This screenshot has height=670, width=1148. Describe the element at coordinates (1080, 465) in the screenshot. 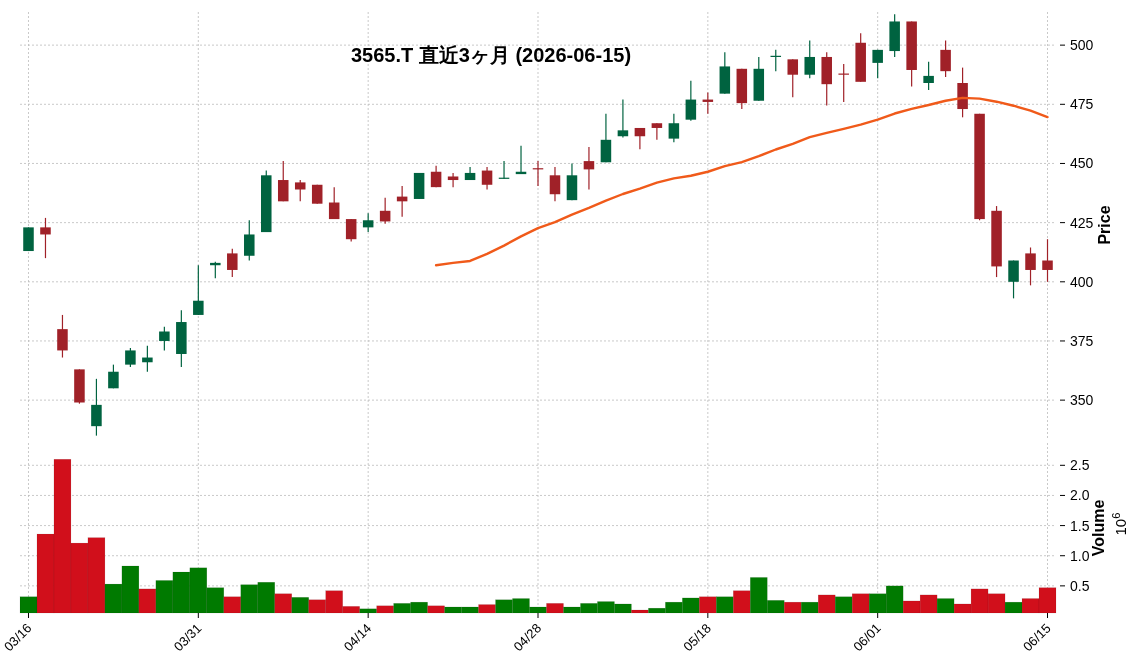

I see `y-tick-label: 2.5` at that location.